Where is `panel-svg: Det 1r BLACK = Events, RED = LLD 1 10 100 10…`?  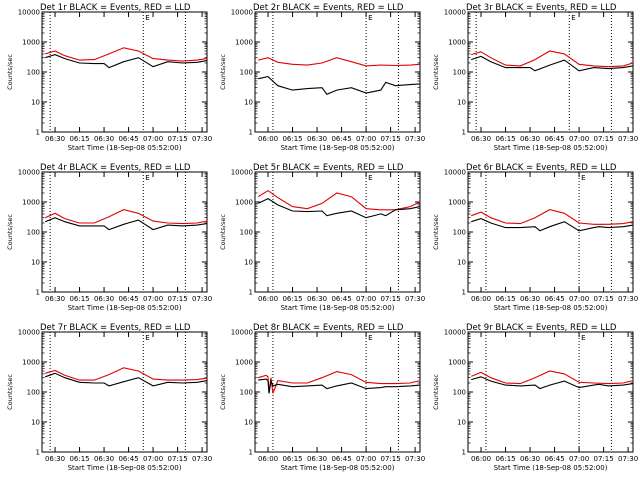
panel-svg: Det 1r BLACK = Events, RED = LLD 1 10 100 10… is located at coordinates (109, 77).